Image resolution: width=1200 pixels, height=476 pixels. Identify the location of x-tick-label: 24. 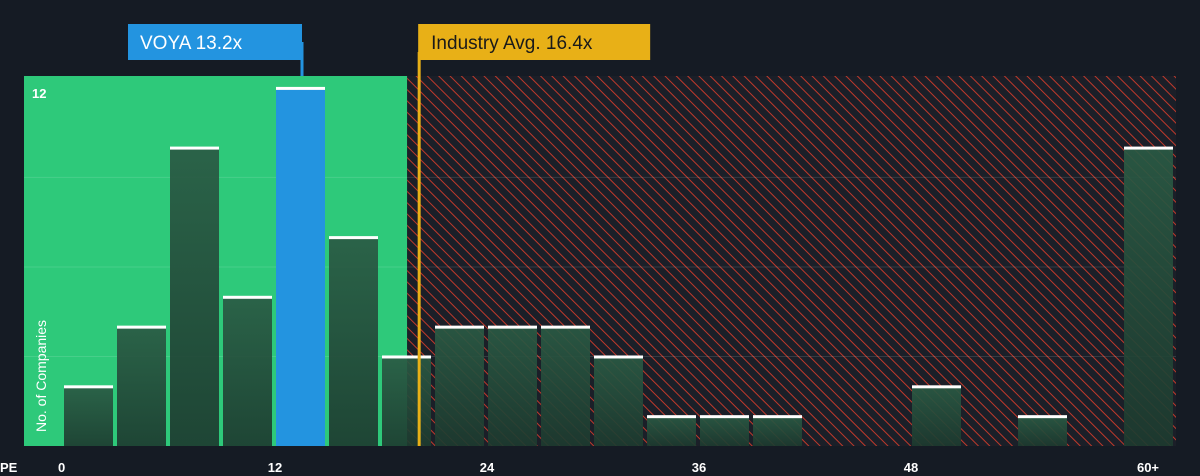
(487, 467).